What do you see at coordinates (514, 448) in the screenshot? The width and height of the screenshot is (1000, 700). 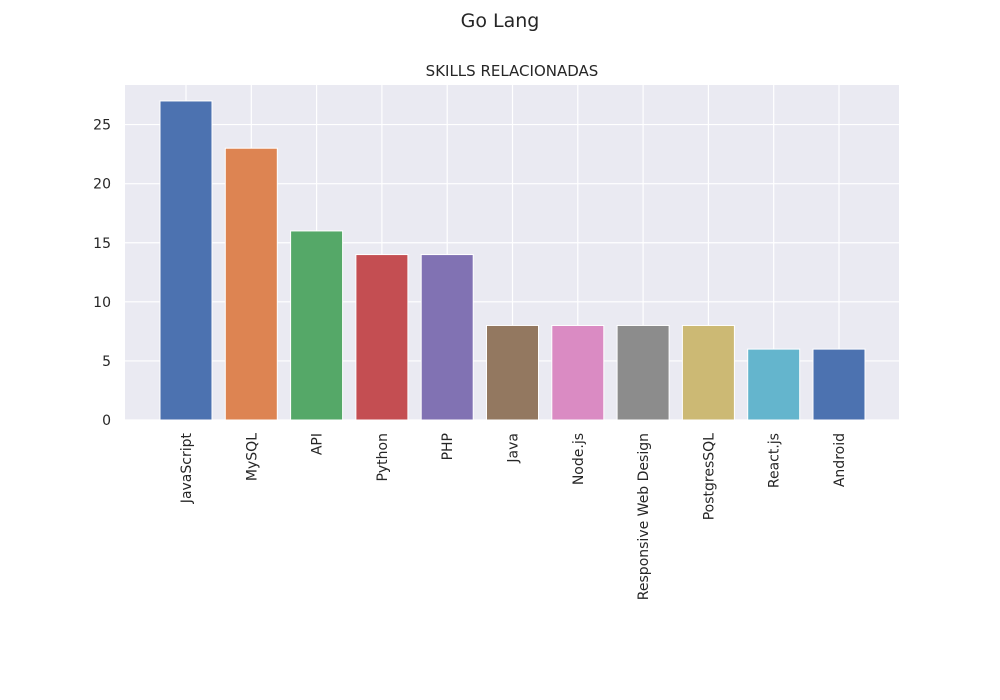 I see `x-tick-label: Java` at bounding box center [514, 448].